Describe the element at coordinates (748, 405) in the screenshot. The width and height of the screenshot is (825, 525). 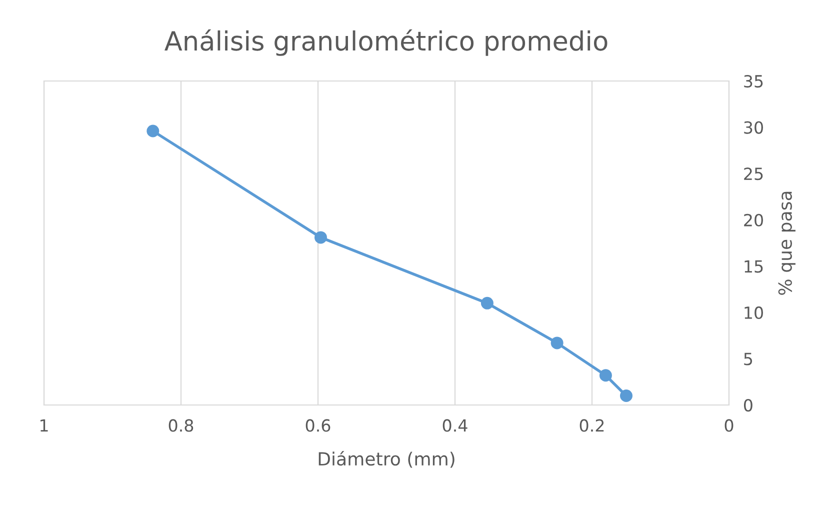
I see `y-tick-label: 0` at that location.